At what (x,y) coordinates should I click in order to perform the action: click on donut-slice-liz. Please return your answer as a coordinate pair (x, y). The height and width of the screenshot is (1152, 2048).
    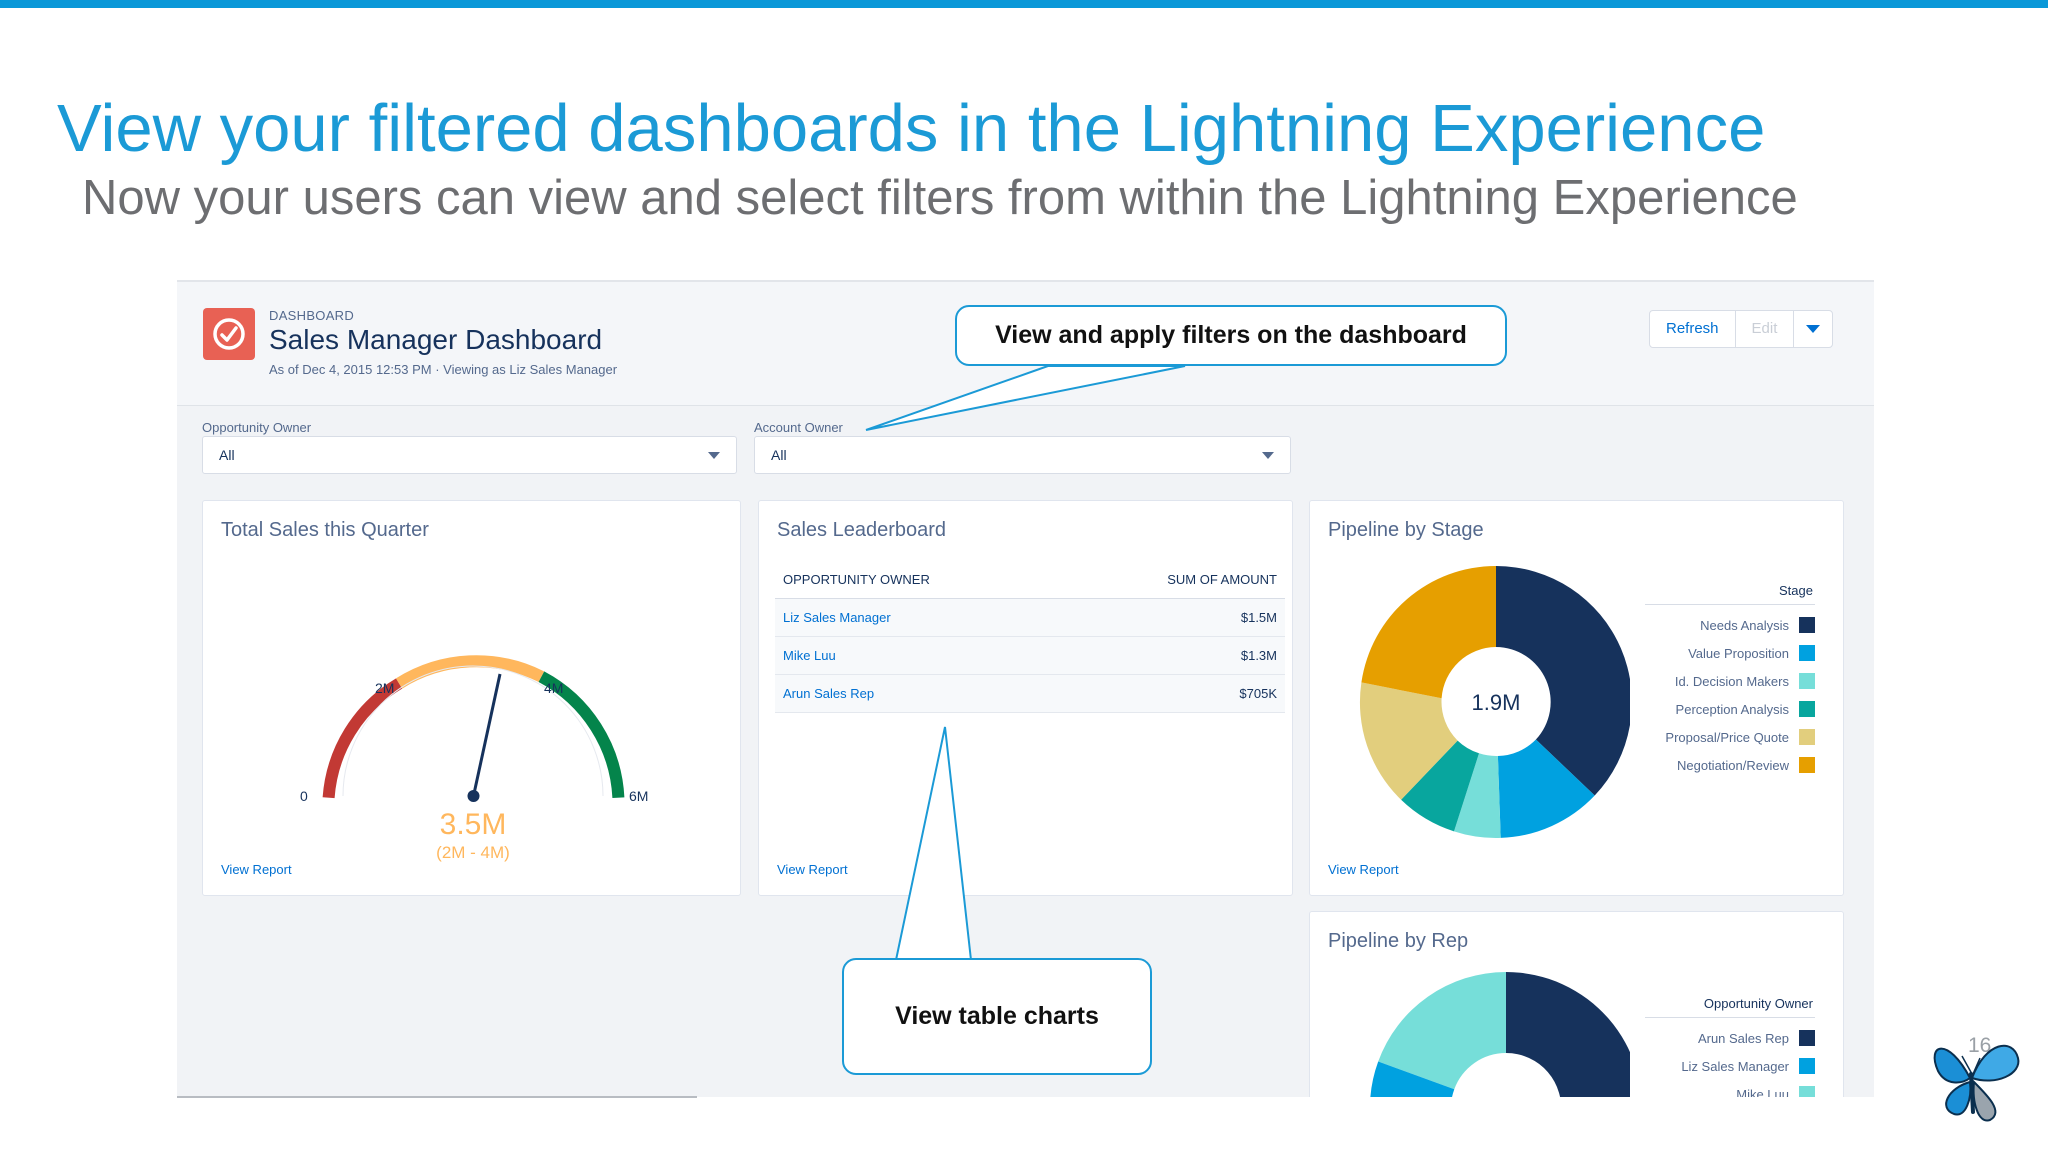
    Looking at the image, I should click on (1412, 1079).